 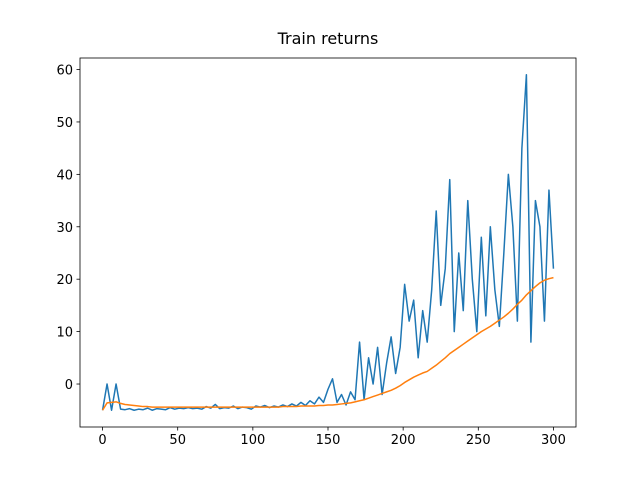 I want to click on x-tick-label: 200, so click(x=403, y=440).